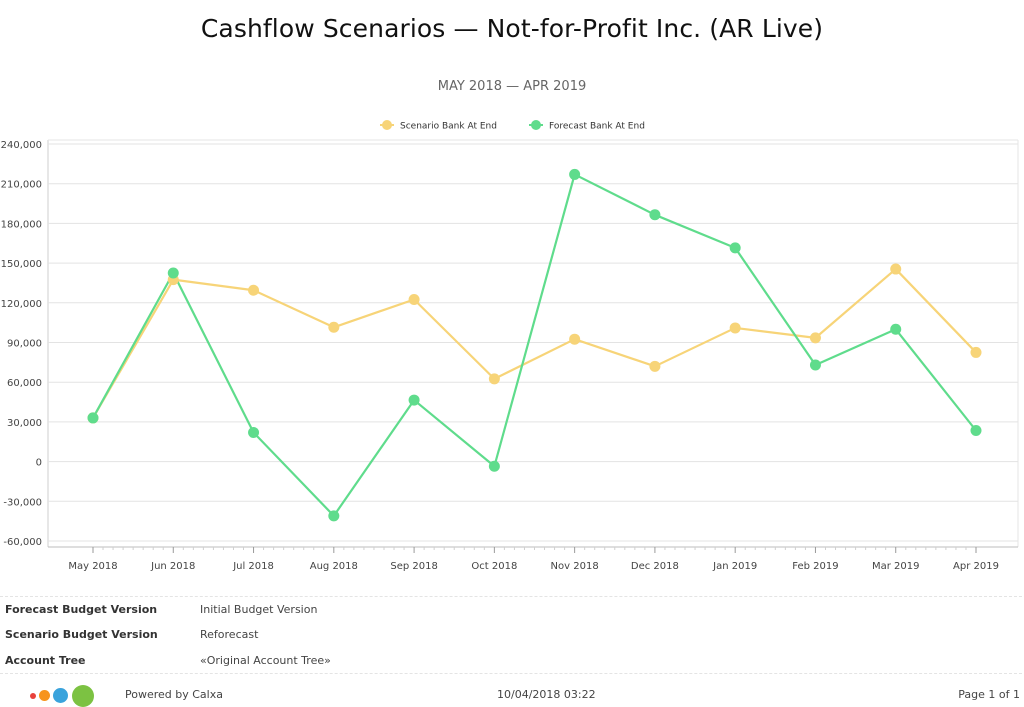 This screenshot has width=1024, height=707. What do you see at coordinates (896, 566) in the screenshot?
I see `x-tick-label: Mar 2019` at bounding box center [896, 566].